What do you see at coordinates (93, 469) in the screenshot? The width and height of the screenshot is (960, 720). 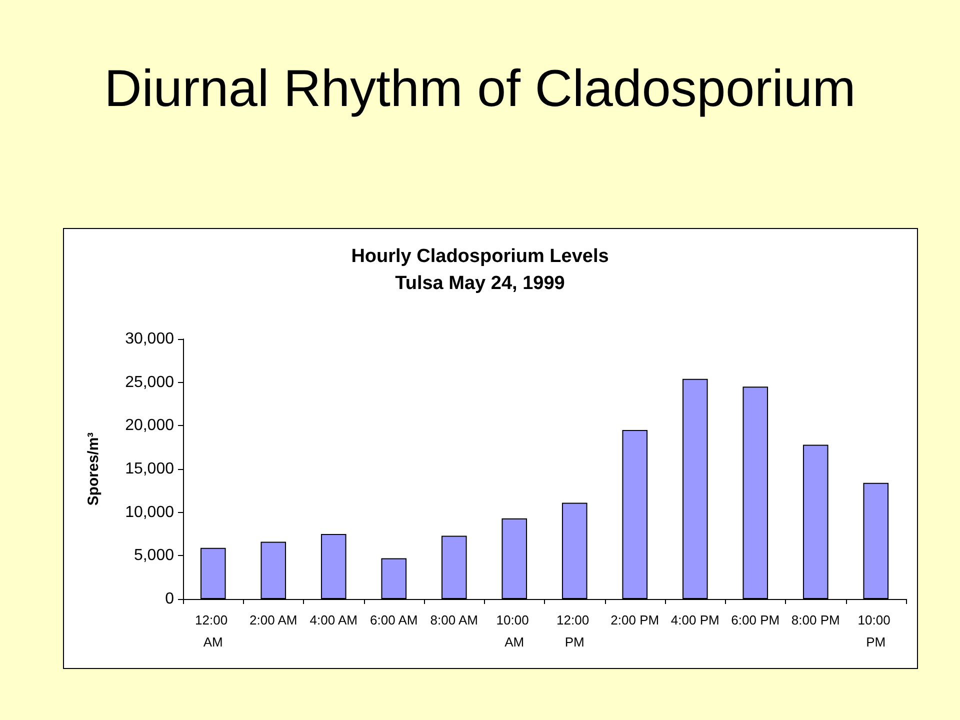 I see `y-axis-title: Spores/m³` at bounding box center [93, 469].